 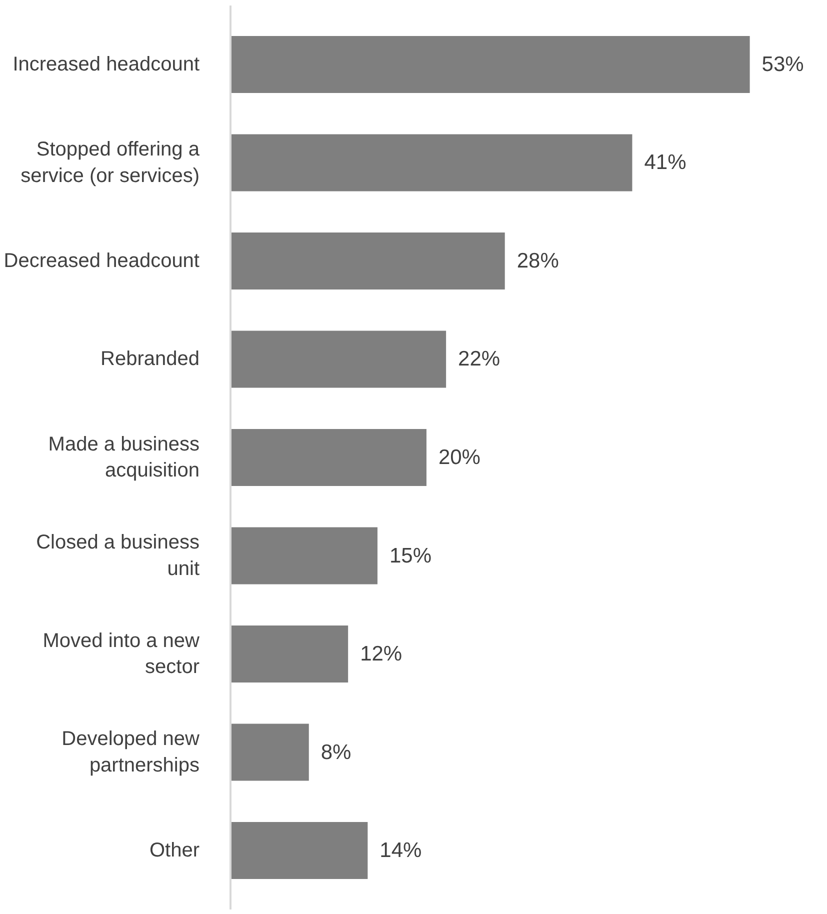 I want to click on data-label: 15%, so click(x=410, y=556).